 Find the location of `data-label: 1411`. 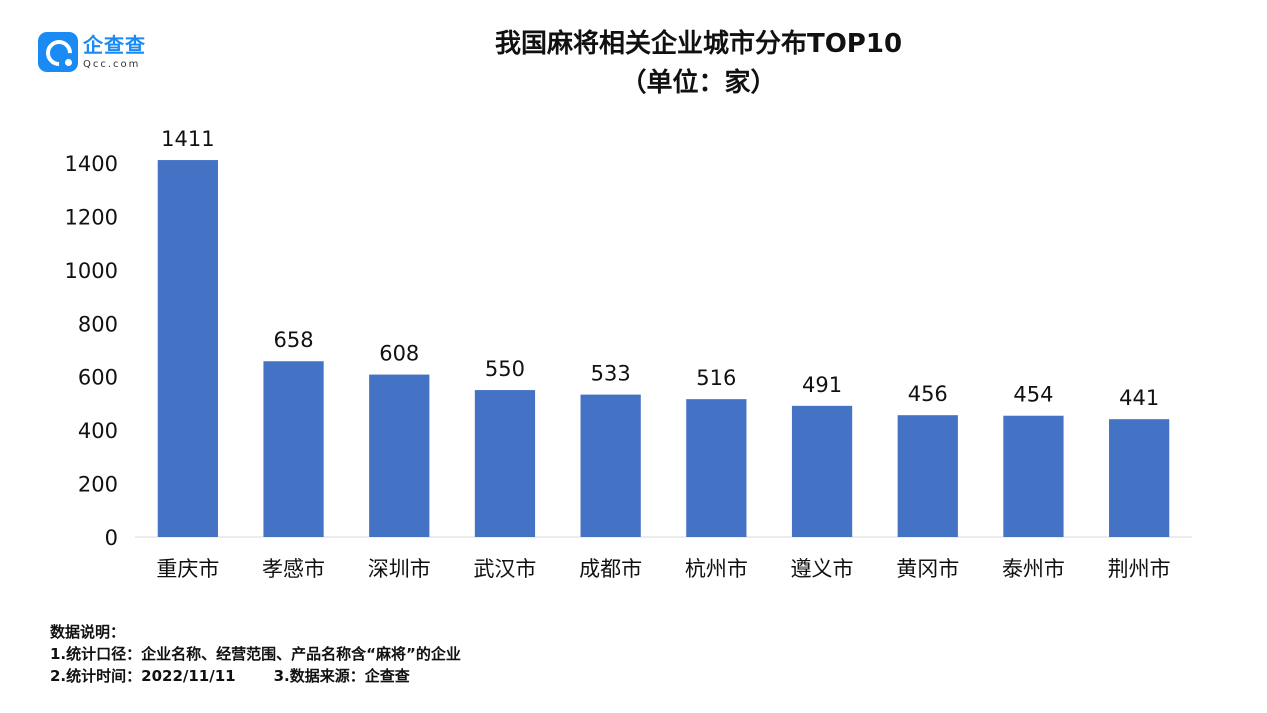

data-label: 1411 is located at coordinates (187, 139).